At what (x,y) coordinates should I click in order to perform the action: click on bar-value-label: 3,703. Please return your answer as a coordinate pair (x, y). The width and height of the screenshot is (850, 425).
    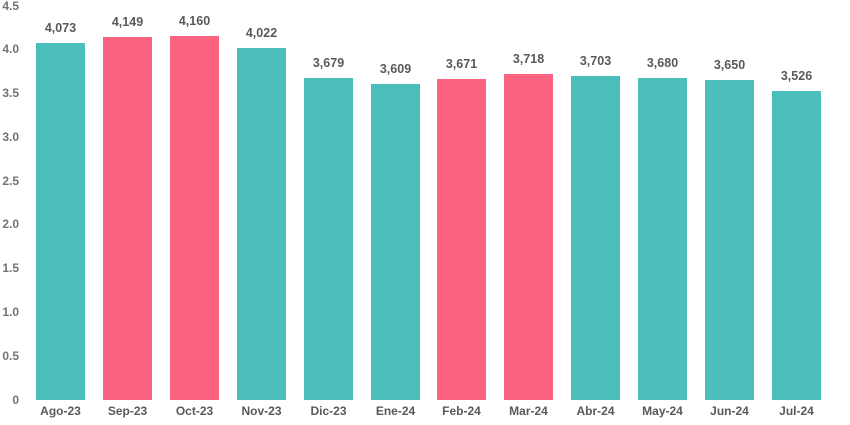
    Looking at the image, I should click on (595, 61).